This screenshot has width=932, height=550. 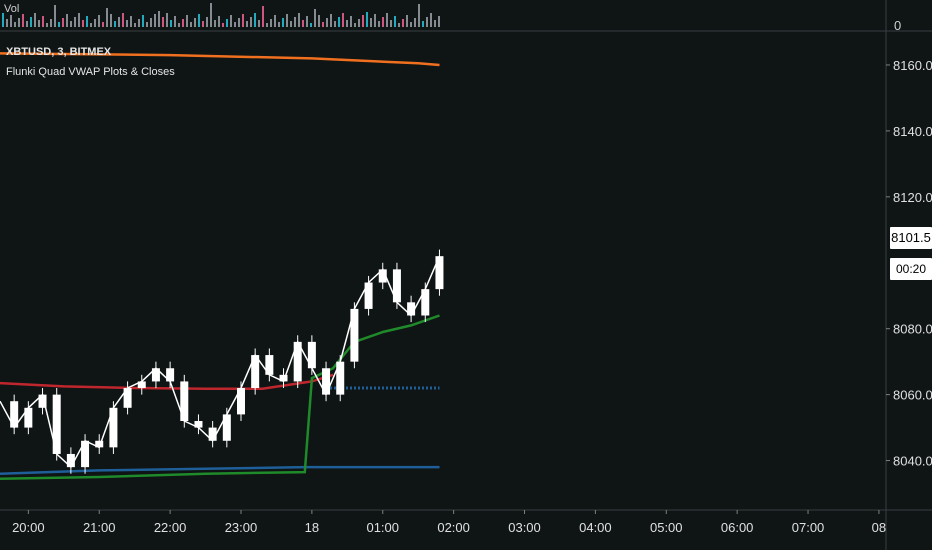 I want to click on x-tick-label: 22:00, so click(x=170, y=527).